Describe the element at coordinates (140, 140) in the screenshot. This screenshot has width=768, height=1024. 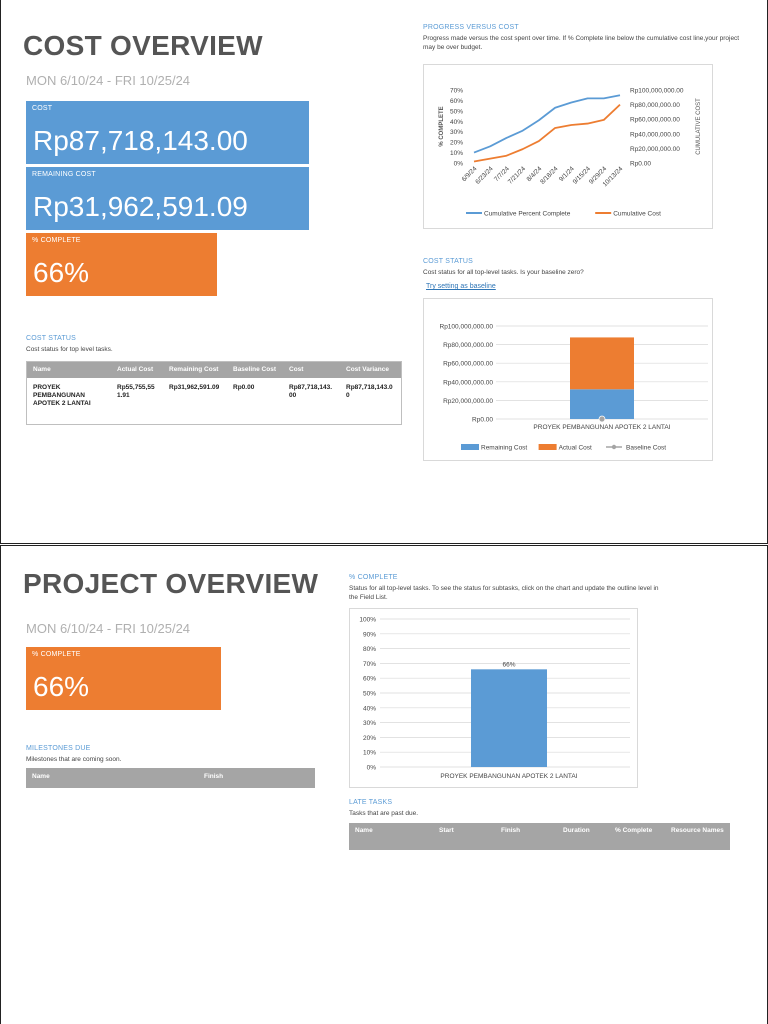
I see `cost-tile-value: Rp87,718,143.00` at that location.